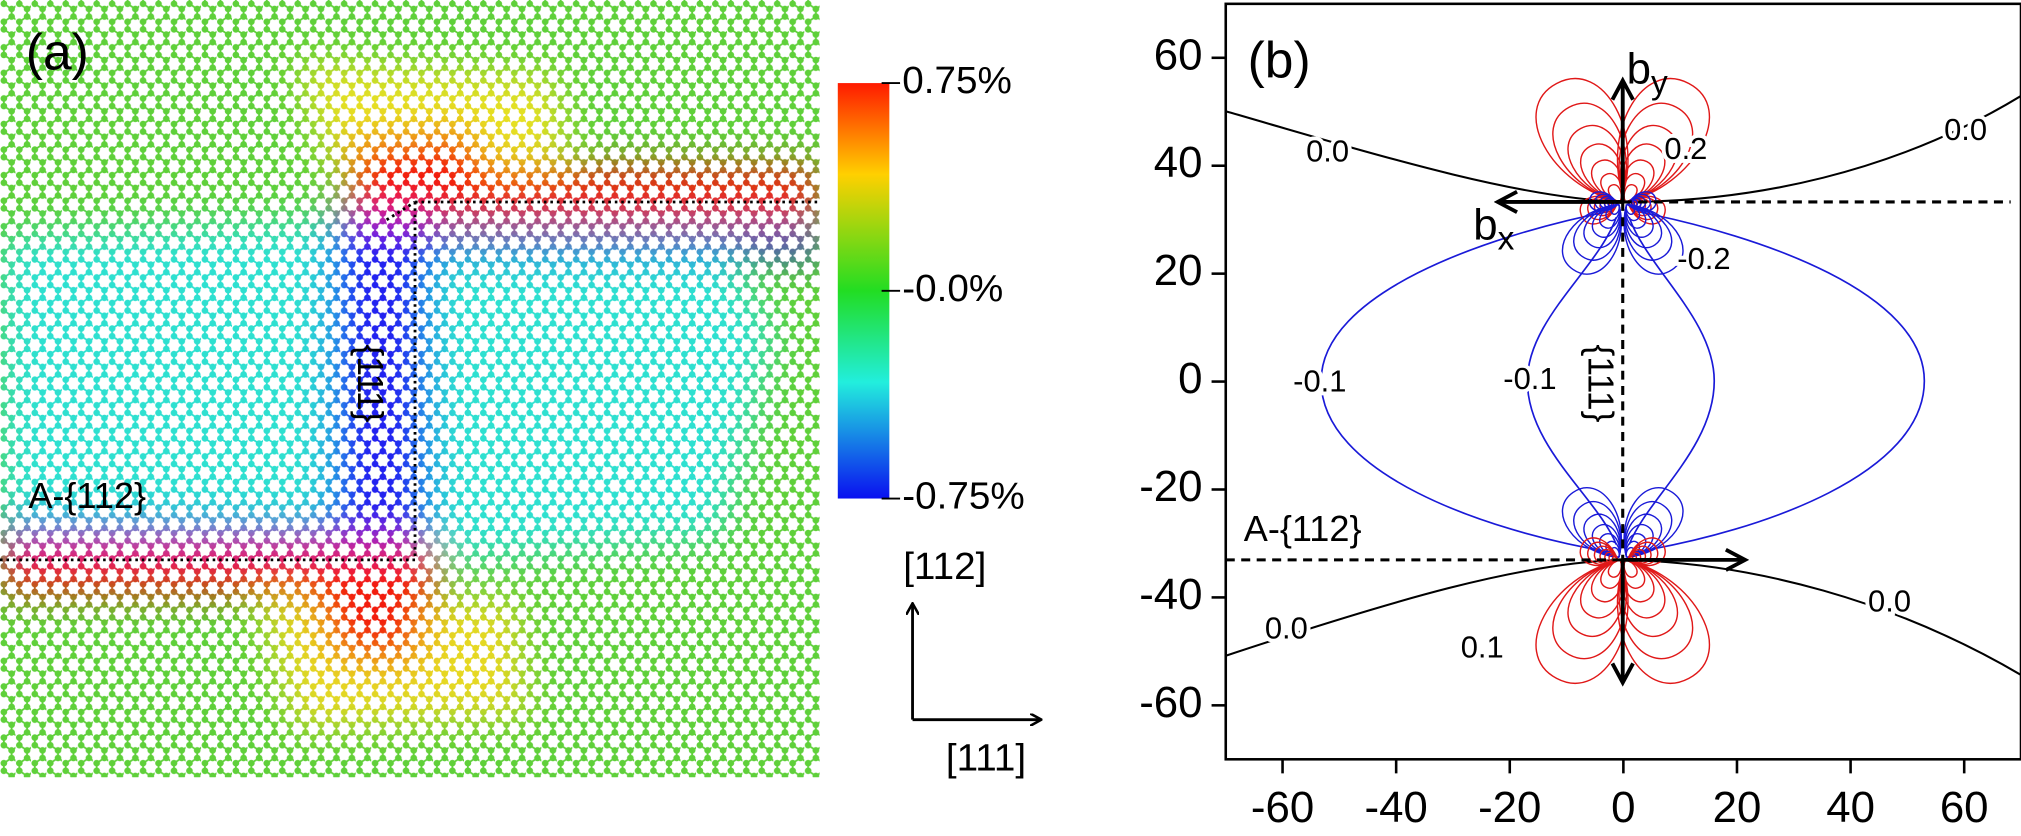 This screenshot has width=2021, height=836. I want to click on burgers-label: bx, so click(1493, 228).